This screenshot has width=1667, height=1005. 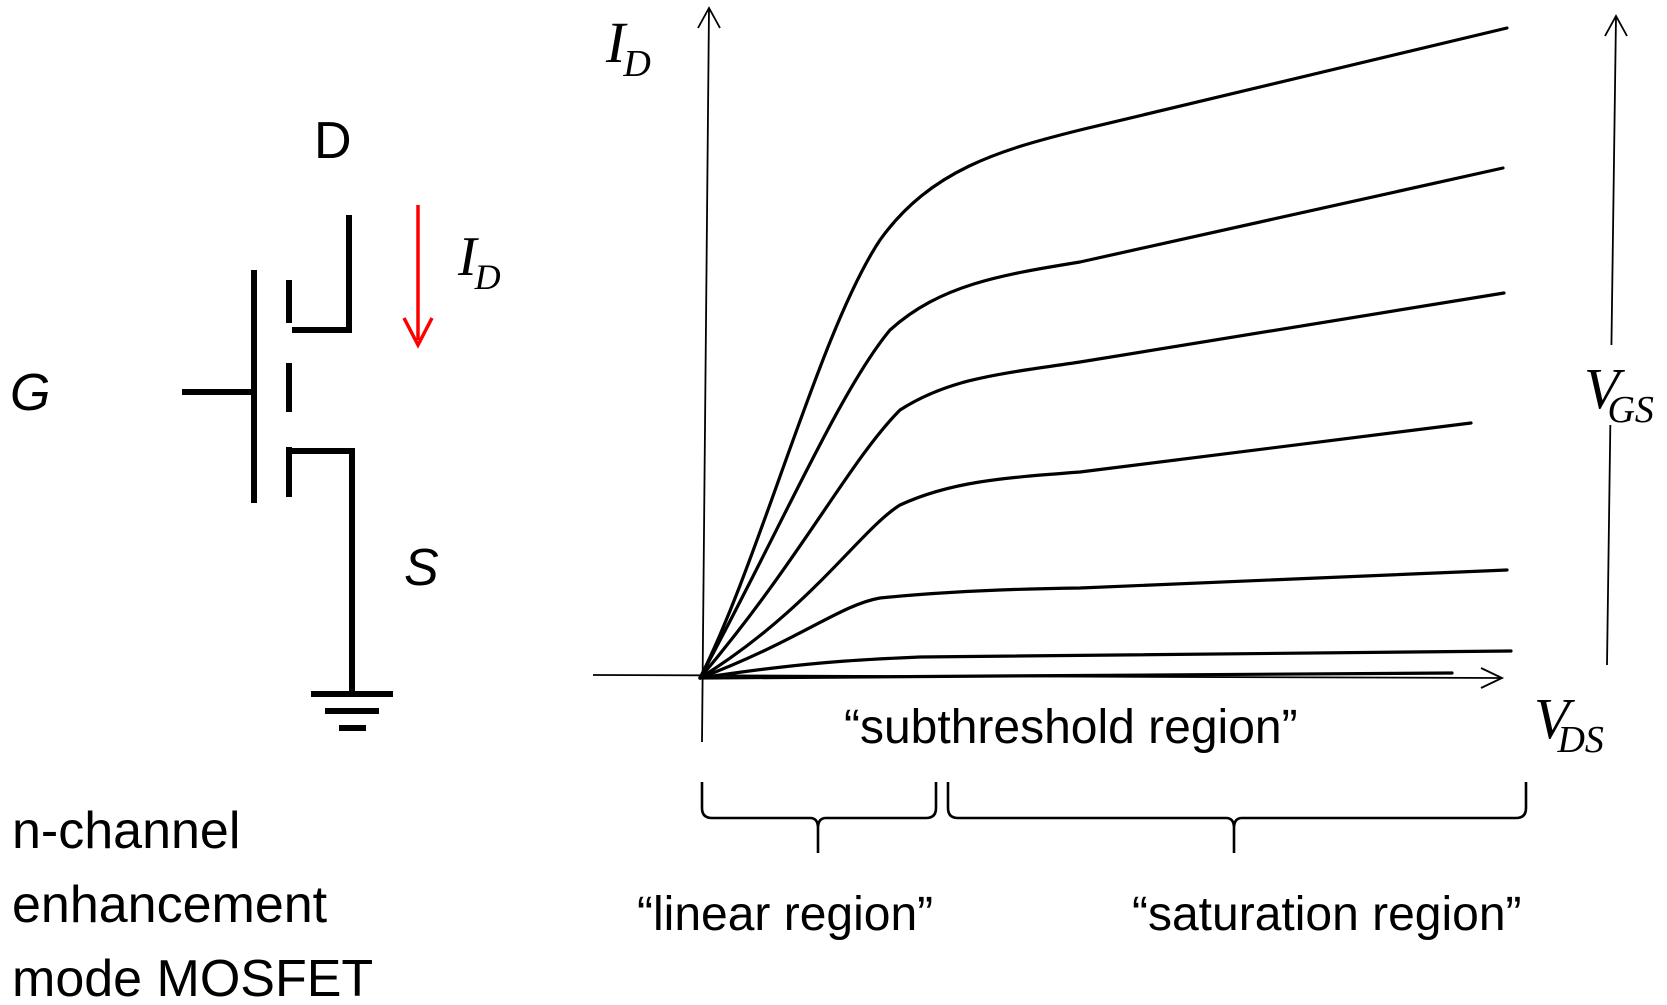 I want to click on y-axis, so click(x=705, y=375).